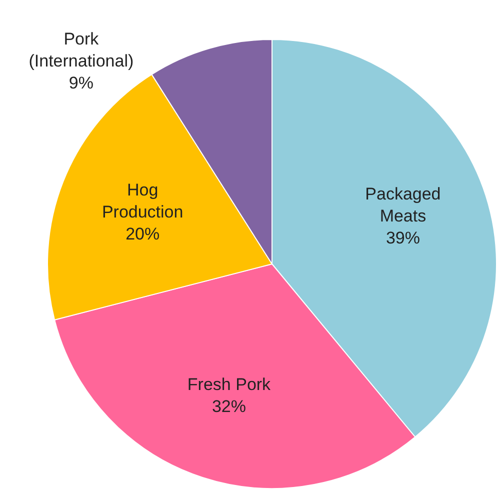 This screenshot has height=493, width=498. I want to click on data-label: 32%, so click(229, 406).